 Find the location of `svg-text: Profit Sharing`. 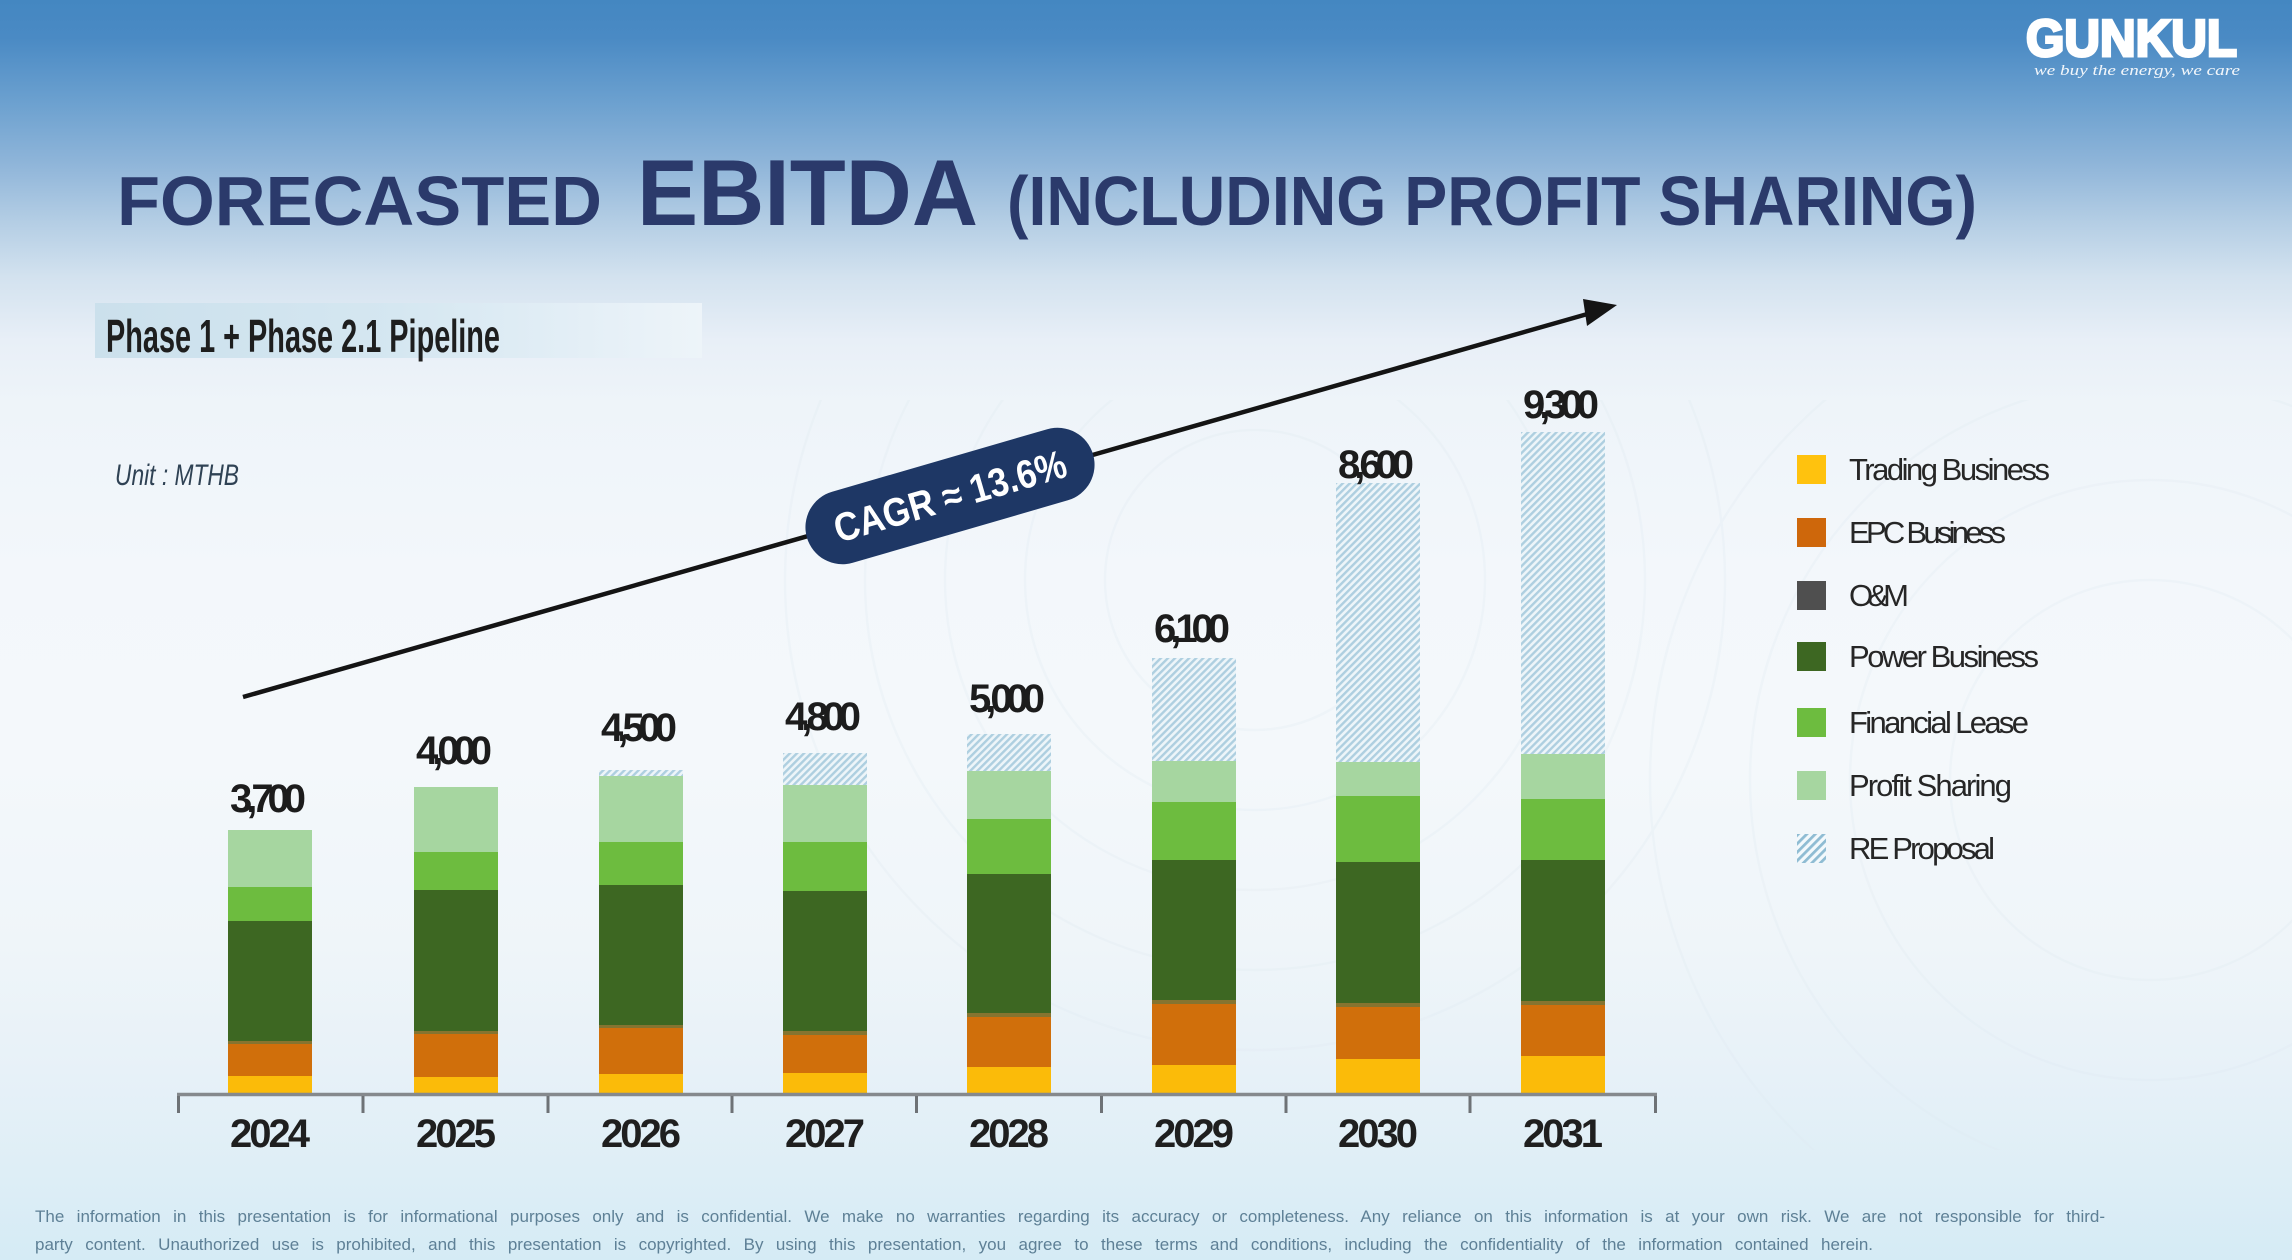

svg-text: Profit Sharing is located at coordinates (1930, 785).